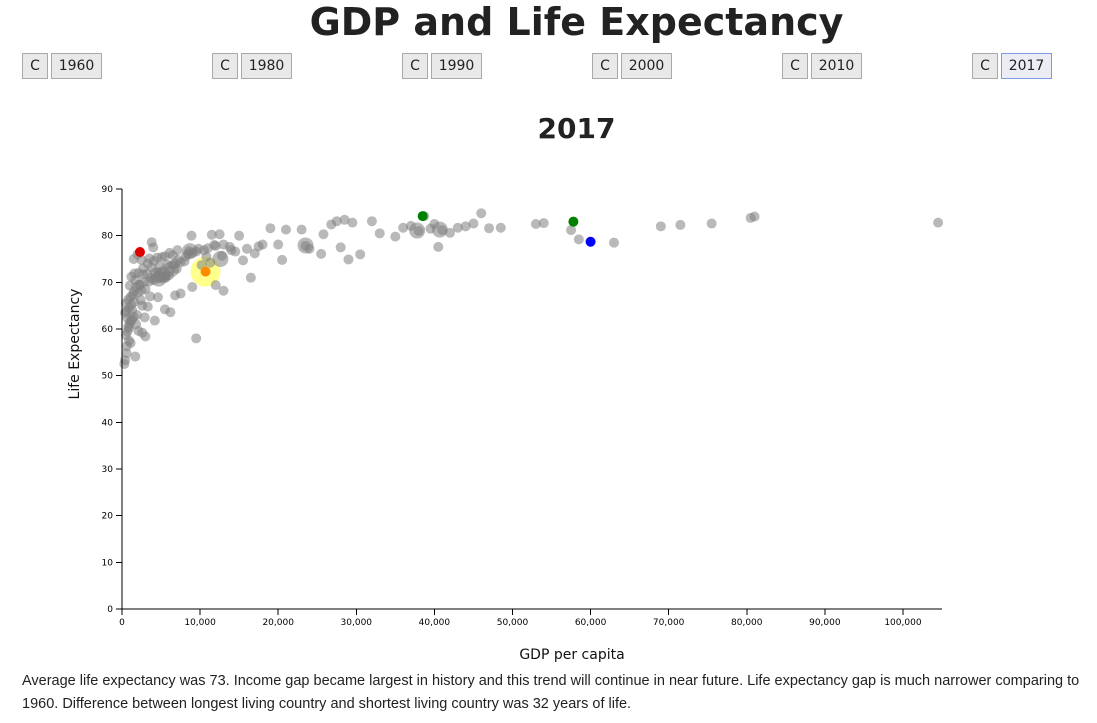 The height and width of the screenshot is (723, 1097). I want to click on c-button-2017: C, so click(985, 66).